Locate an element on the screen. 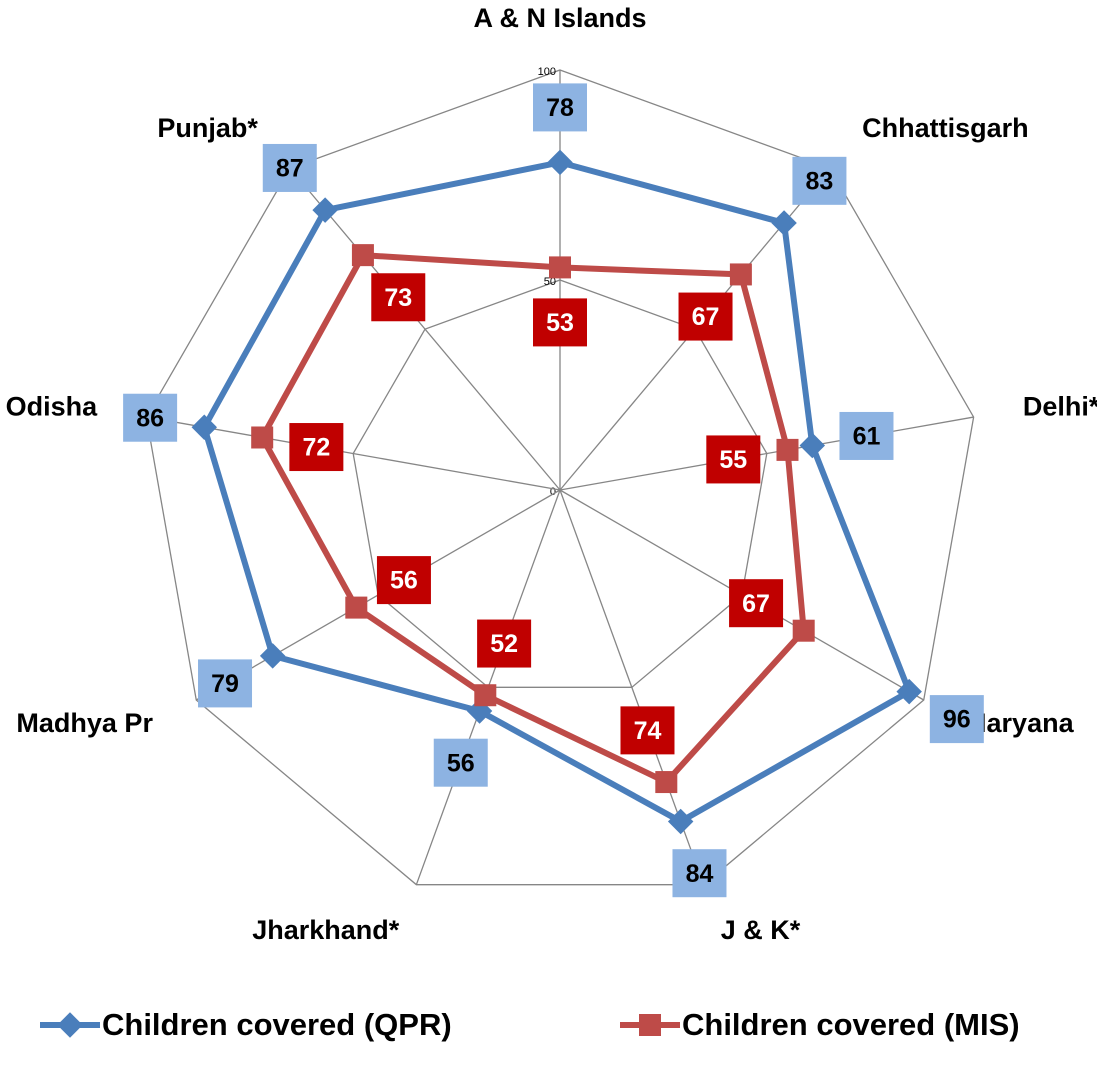 The image size is (1097, 1074). value-label: 87 is located at coordinates (290, 169).